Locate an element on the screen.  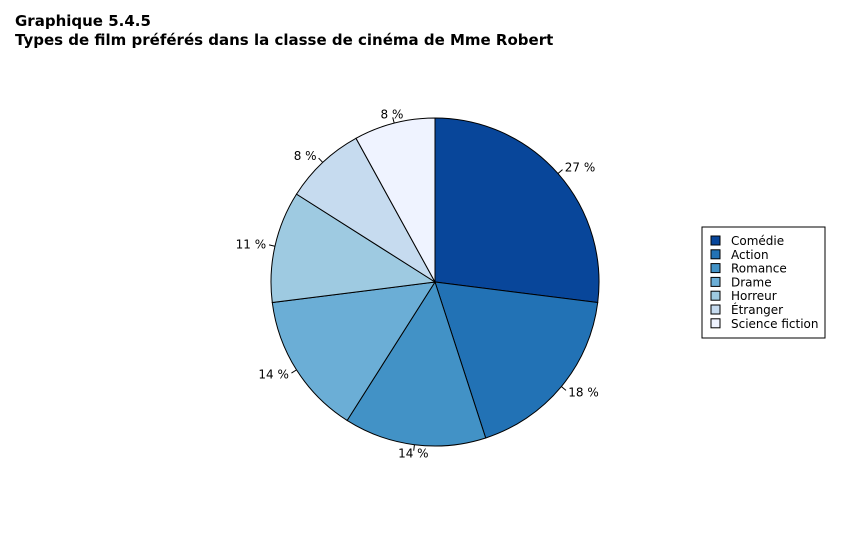
legend-swatch-science-fiction is located at coordinates (715, 323).